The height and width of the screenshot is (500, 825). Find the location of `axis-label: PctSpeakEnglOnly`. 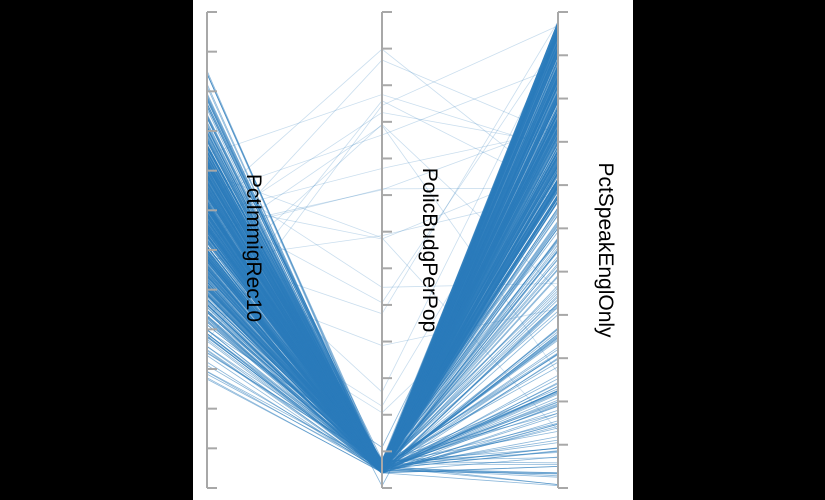

axis-label: PctSpeakEnglOnly is located at coordinates (605, 250).